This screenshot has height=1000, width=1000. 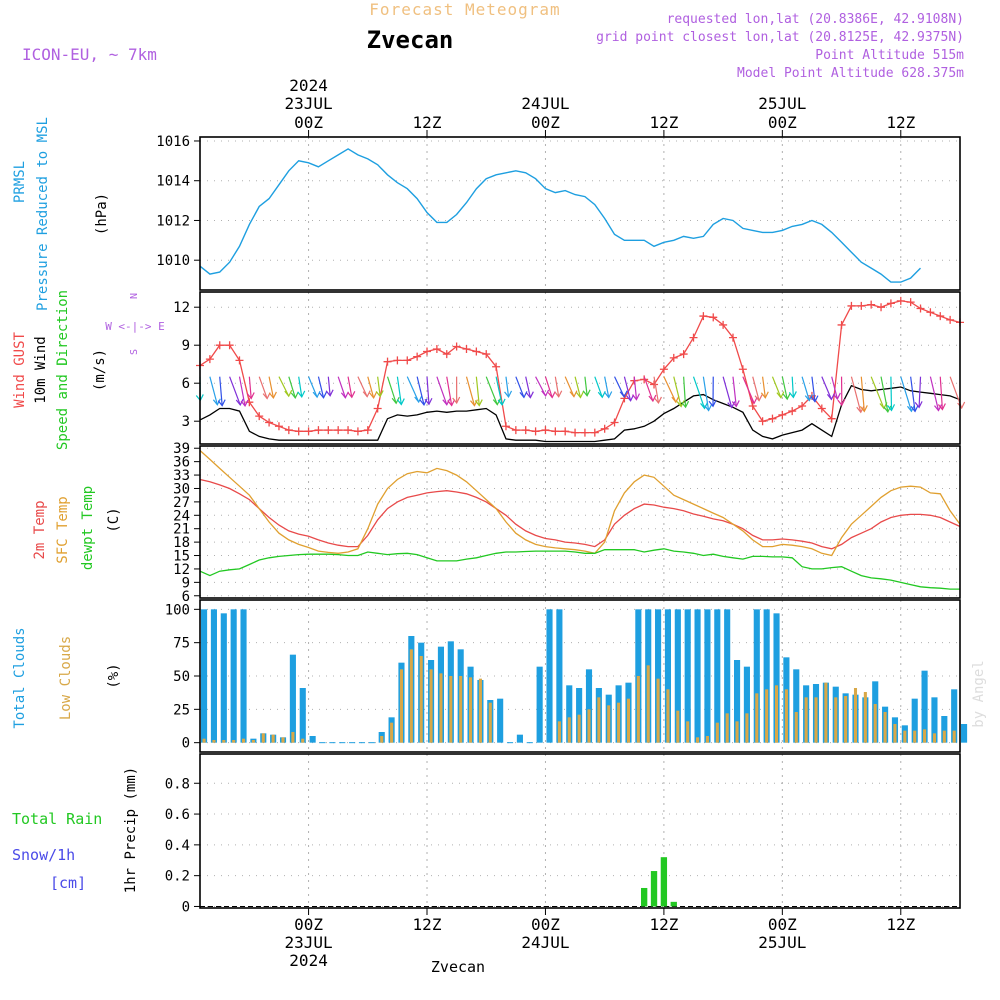 What do you see at coordinates (464, 9) in the screenshot?
I see `chart-title: Forecast Meteogram` at bounding box center [464, 9].